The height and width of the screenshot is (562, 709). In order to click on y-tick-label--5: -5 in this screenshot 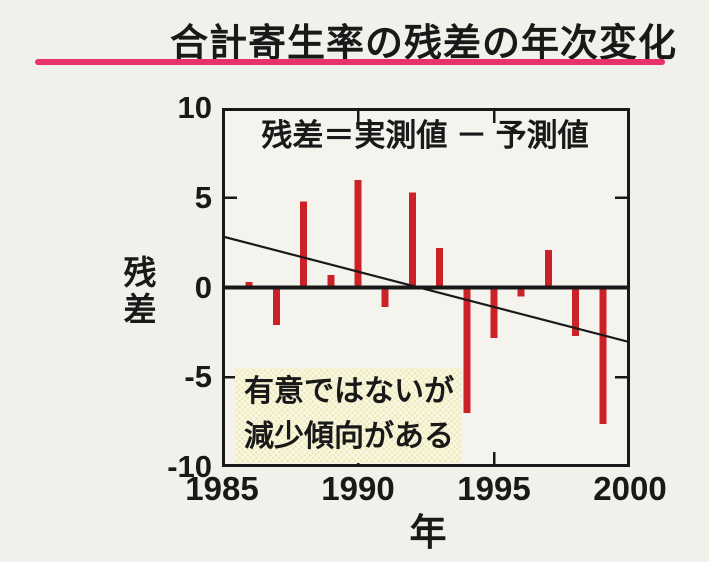, I will do `click(198, 377)`.